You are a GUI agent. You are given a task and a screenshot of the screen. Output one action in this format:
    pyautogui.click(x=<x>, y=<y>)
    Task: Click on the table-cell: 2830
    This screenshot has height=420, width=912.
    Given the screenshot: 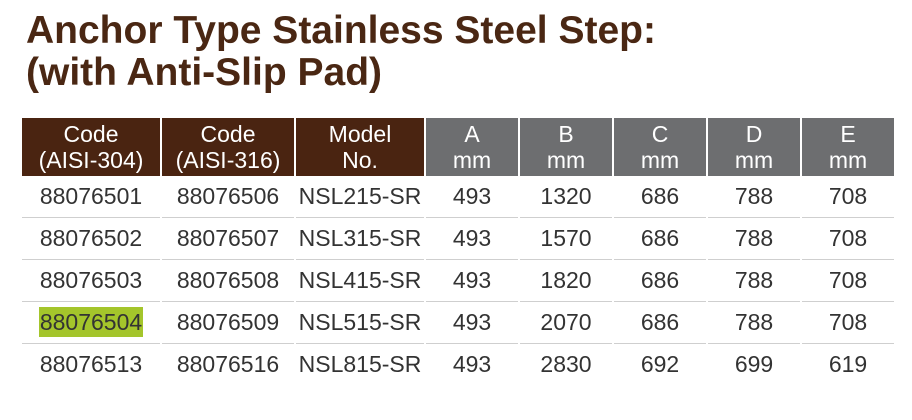 What is the action you would take?
    pyautogui.click(x=566, y=364)
    